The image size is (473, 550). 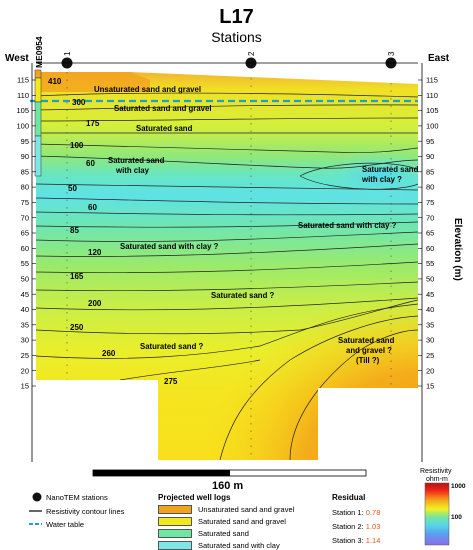 I want to click on elevation-tick-label: 65, so click(x=430, y=233).